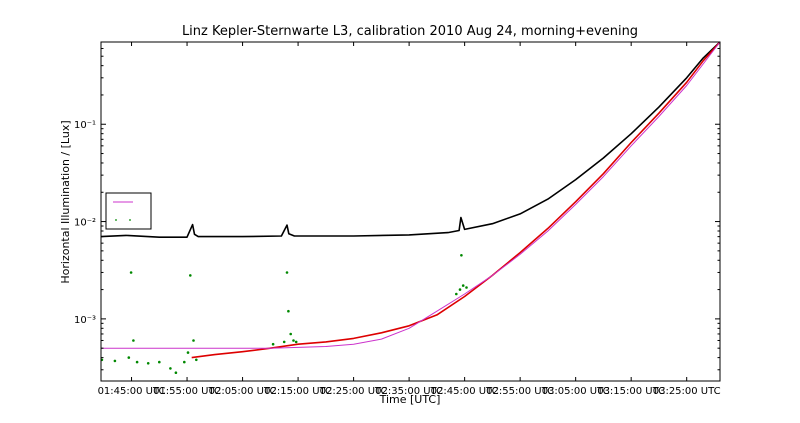 The width and height of the screenshot is (800, 423). What do you see at coordinates (631, 391) in the screenshot?
I see `x-tick-label: 03:15:00 UTC` at bounding box center [631, 391].